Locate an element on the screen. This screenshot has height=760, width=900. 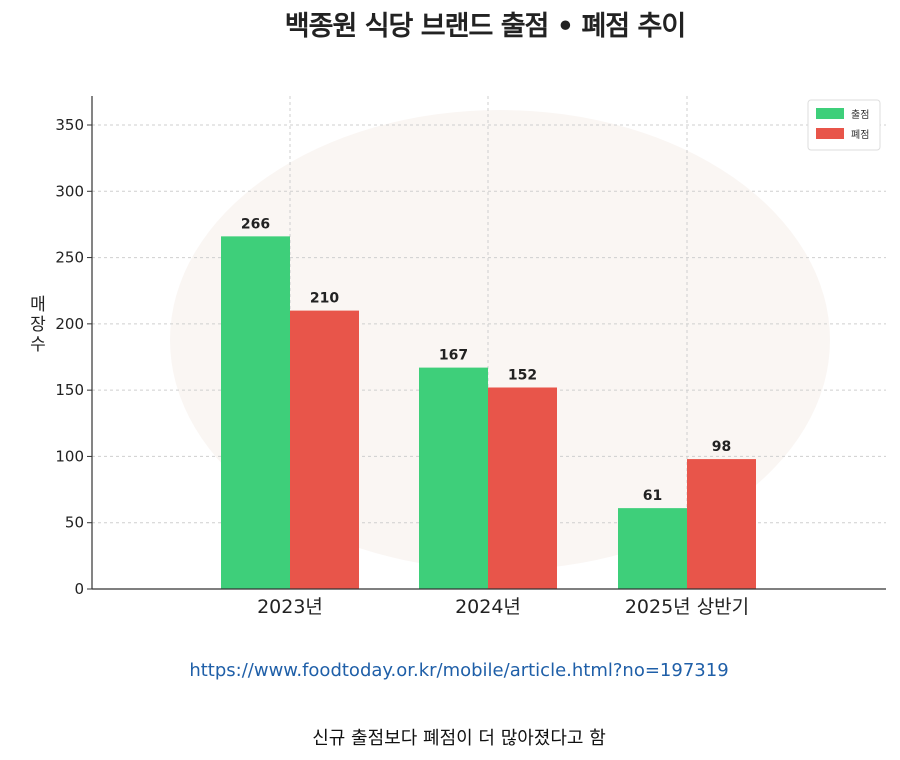
y-tick-label: 0 is located at coordinates (79, 589).